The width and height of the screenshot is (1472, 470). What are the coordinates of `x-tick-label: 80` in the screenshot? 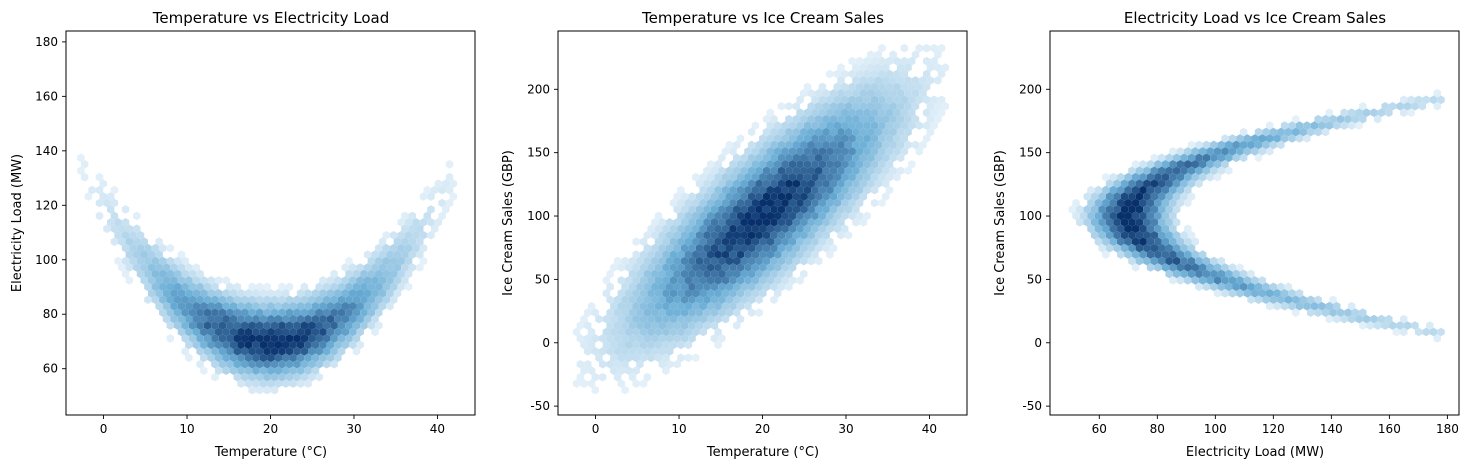 It's located at (1157, 429).